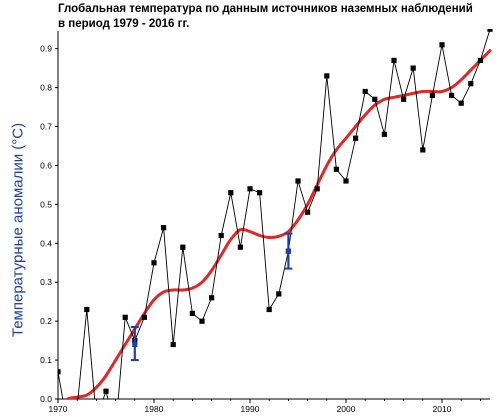 The width and height of the screenshot is (500, 417). What do you see at coordinates (46, 399) in the screenshot?
I see `y-tick-label: 0.0` at bounding box center [46, 399].